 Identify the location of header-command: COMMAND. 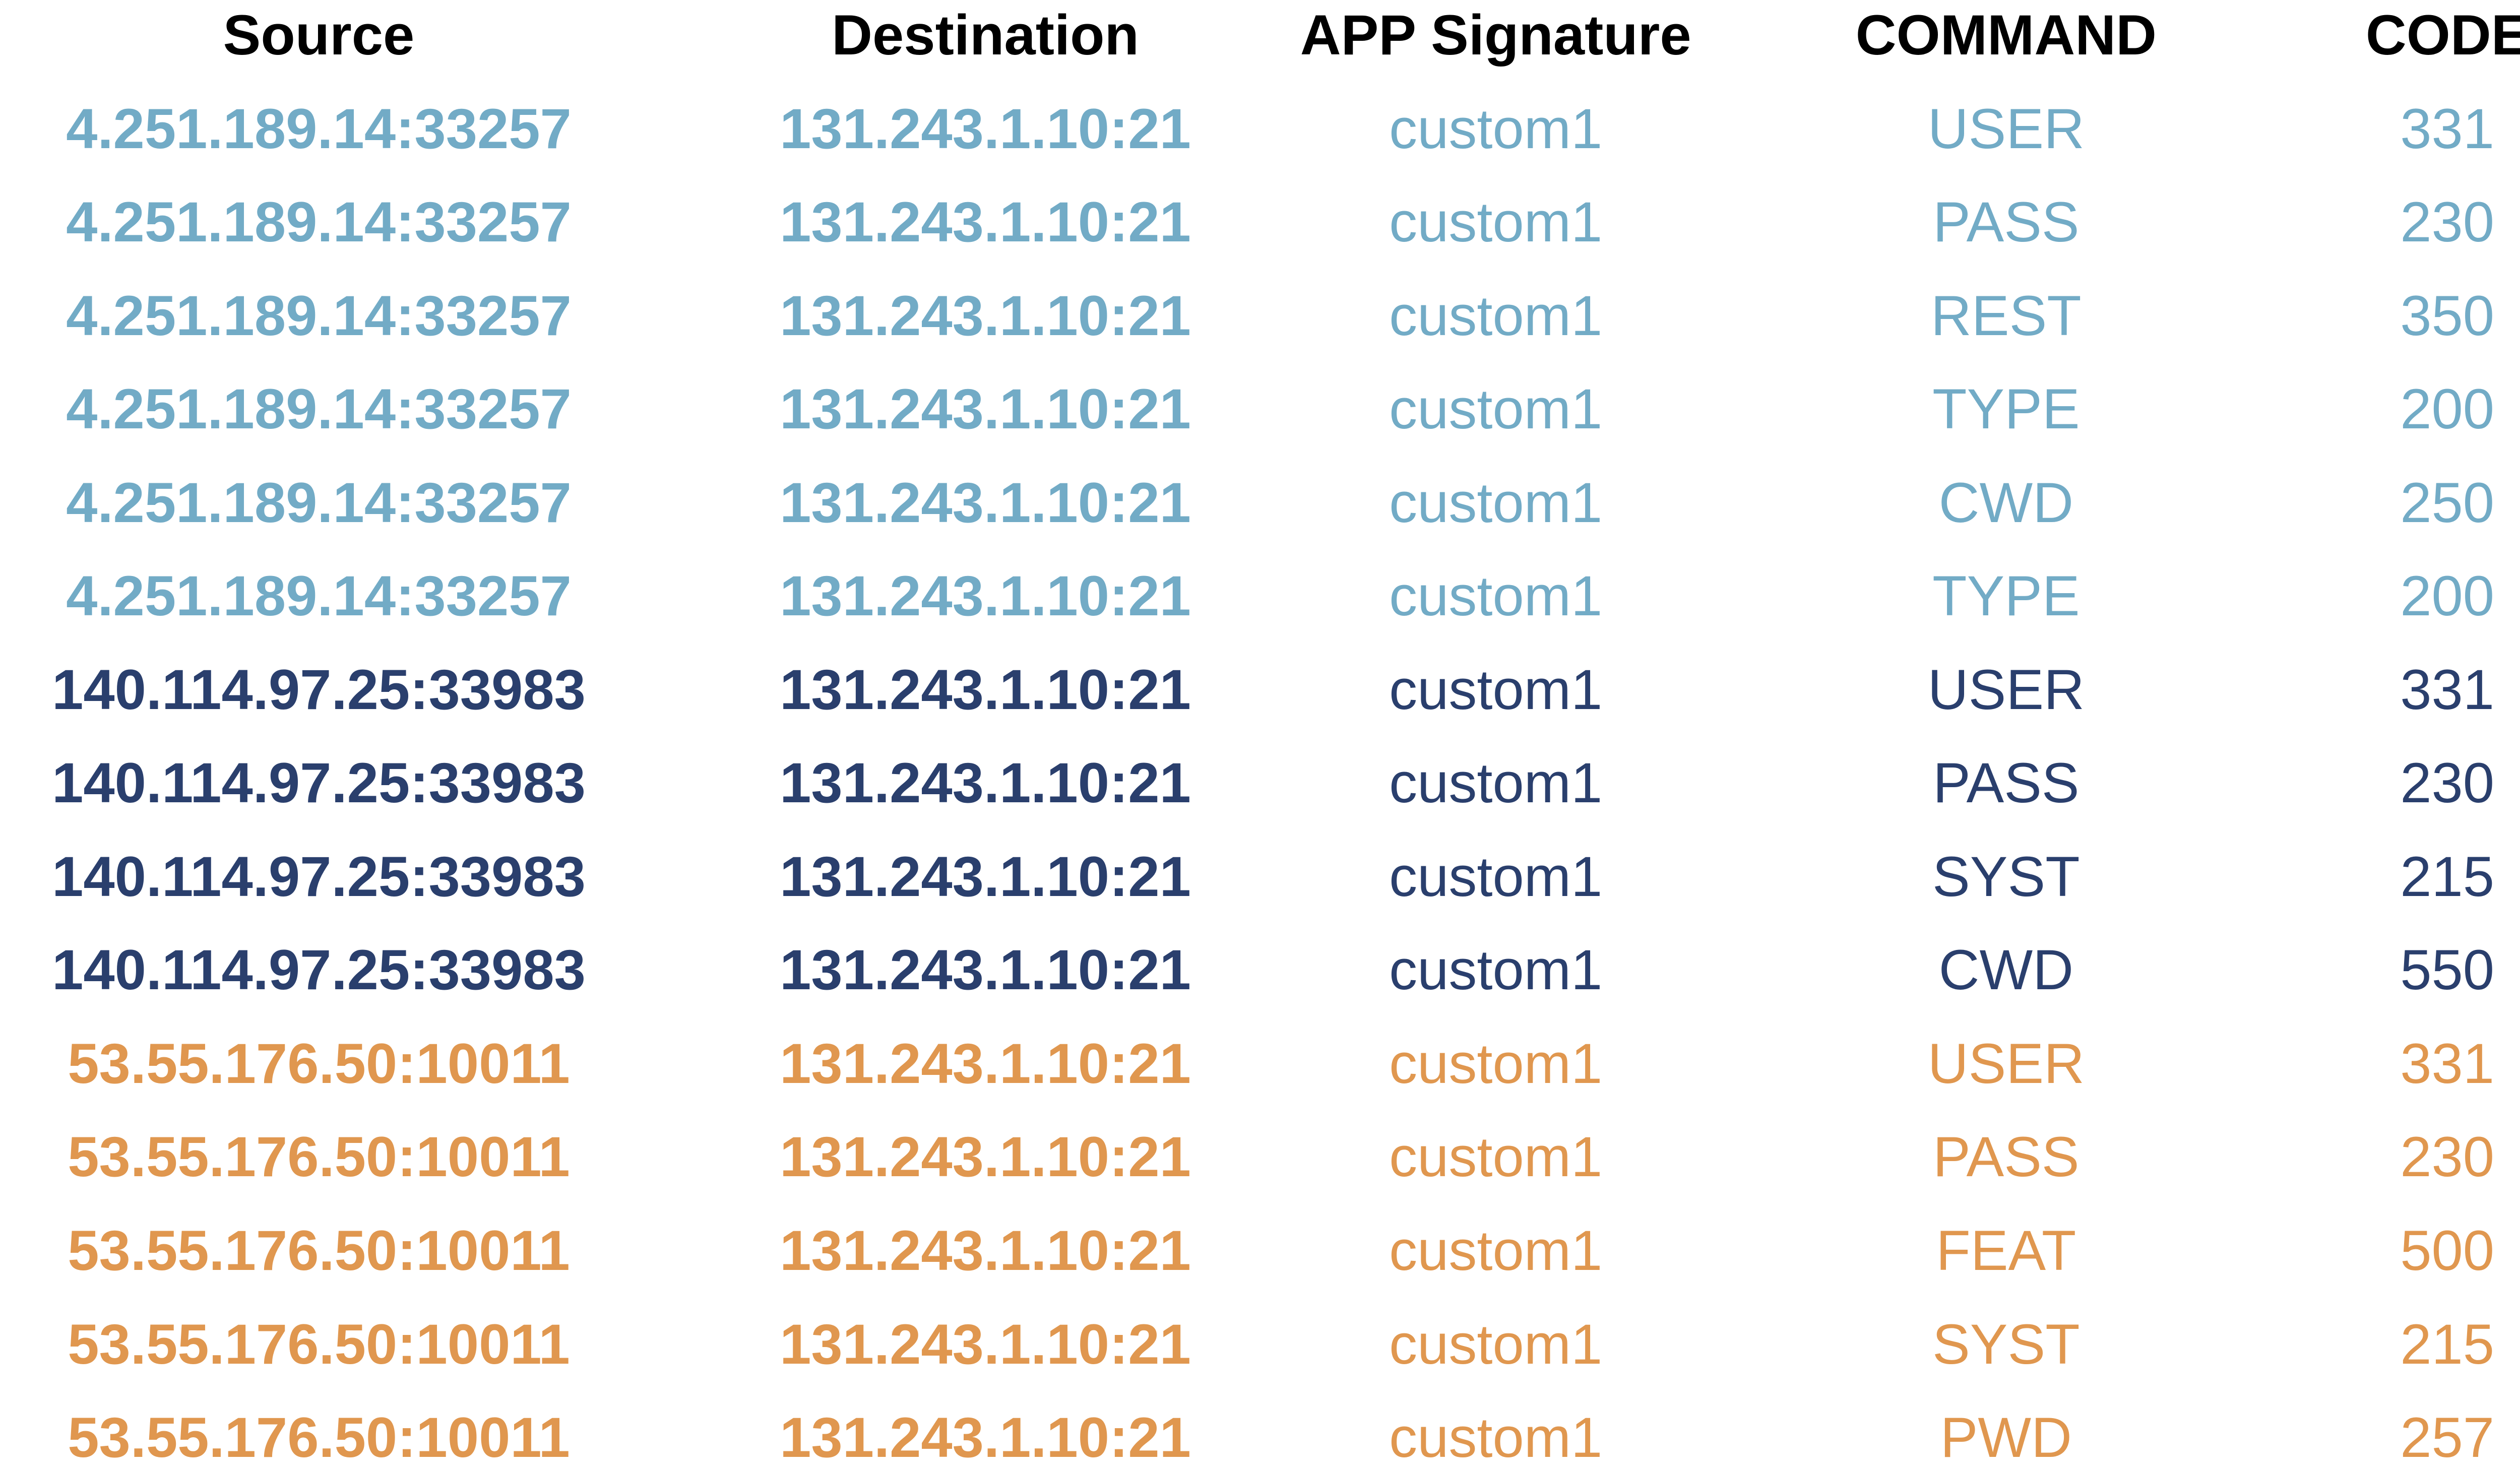
(2006, 35).